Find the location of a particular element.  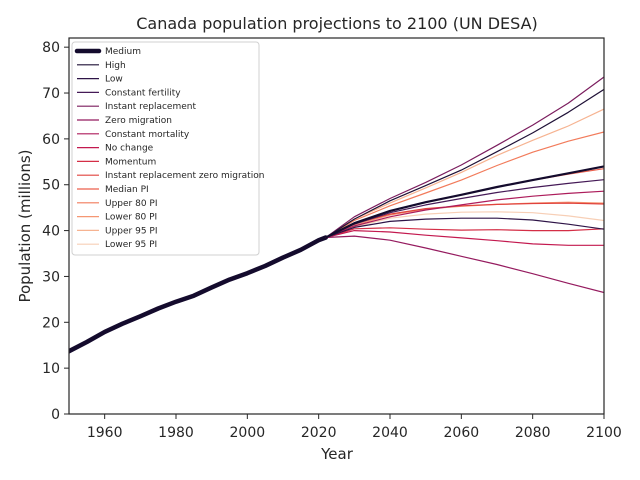

y-tick-label: 40 is located at coordinates (51, 232).